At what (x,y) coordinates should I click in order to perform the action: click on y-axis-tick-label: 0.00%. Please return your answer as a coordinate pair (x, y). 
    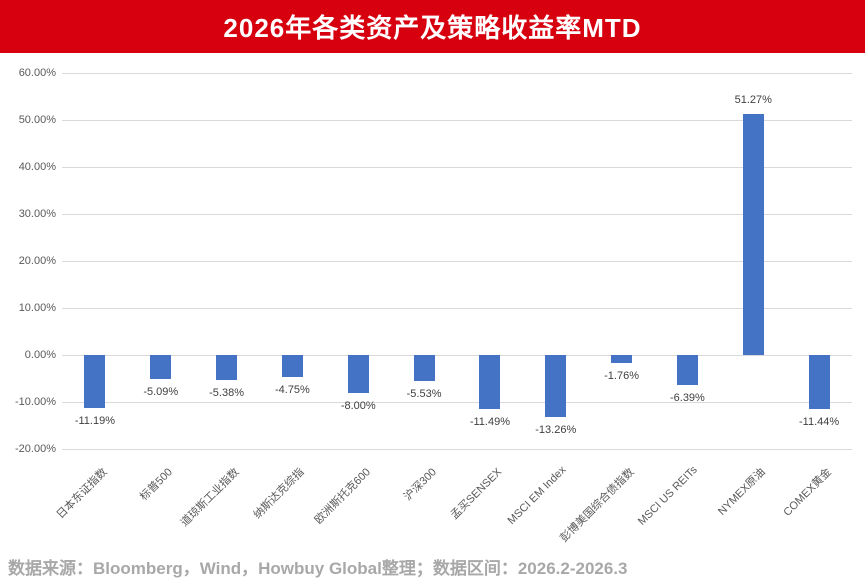
    Looking at the image, I should click on (40, 355).